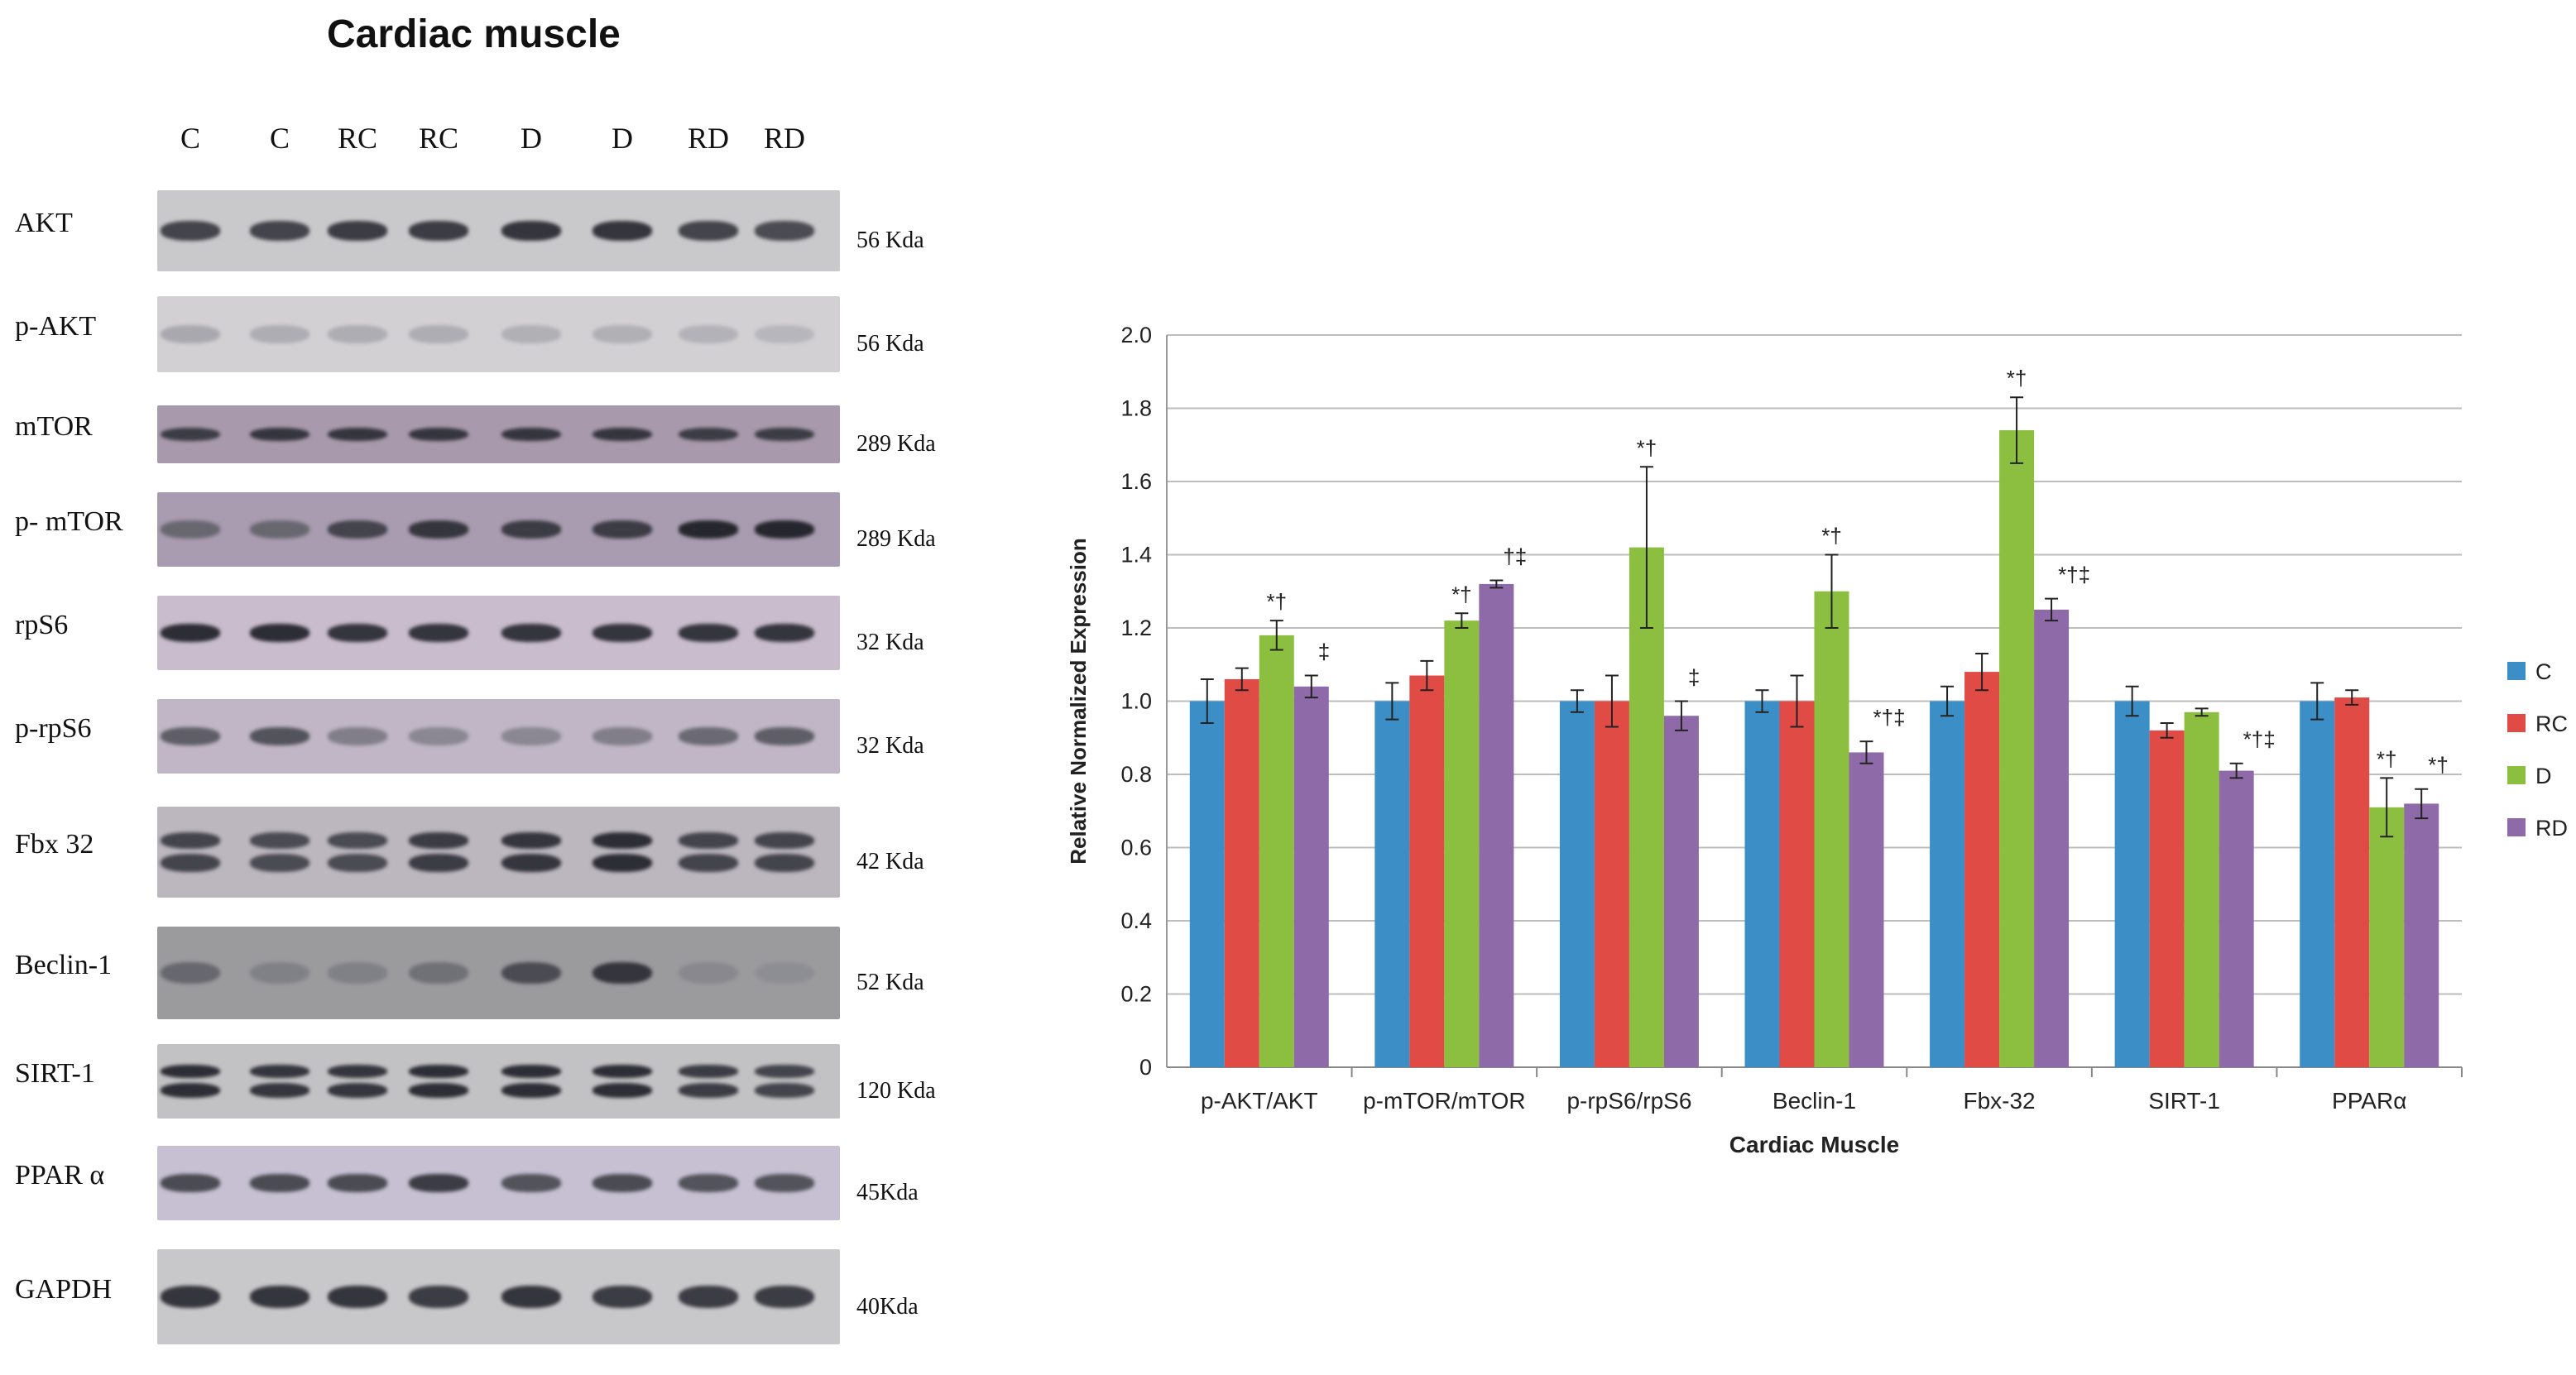  I want to click on kda-label: 32 Kda, so click(890, 642).